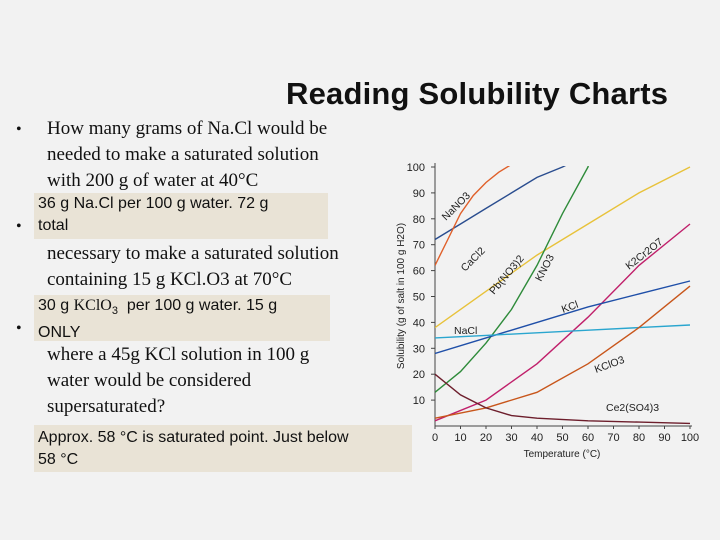 This screenshot has height=540, width=720. I want to click on curve-label-nacl: NaCl, so click(465, 331).